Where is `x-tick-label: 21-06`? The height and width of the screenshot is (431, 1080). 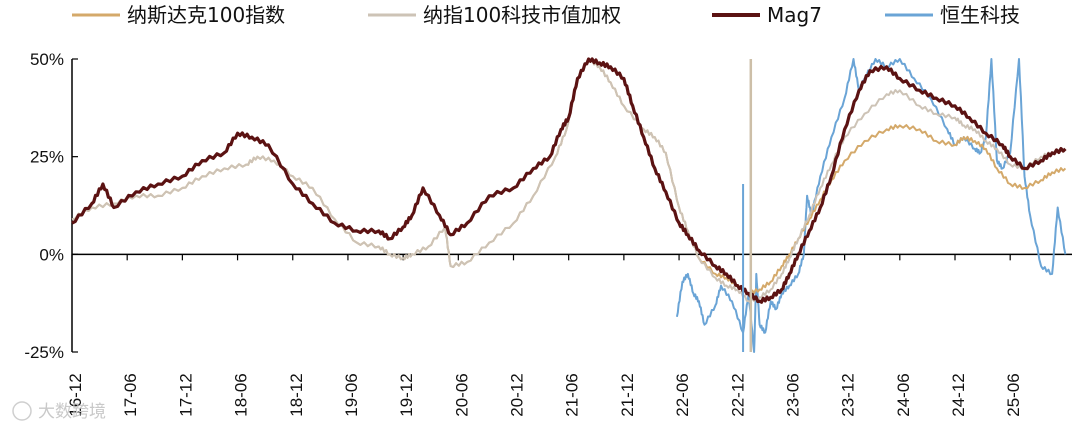 x-tick-label: 21-06 is located at coordinates (572, 394).